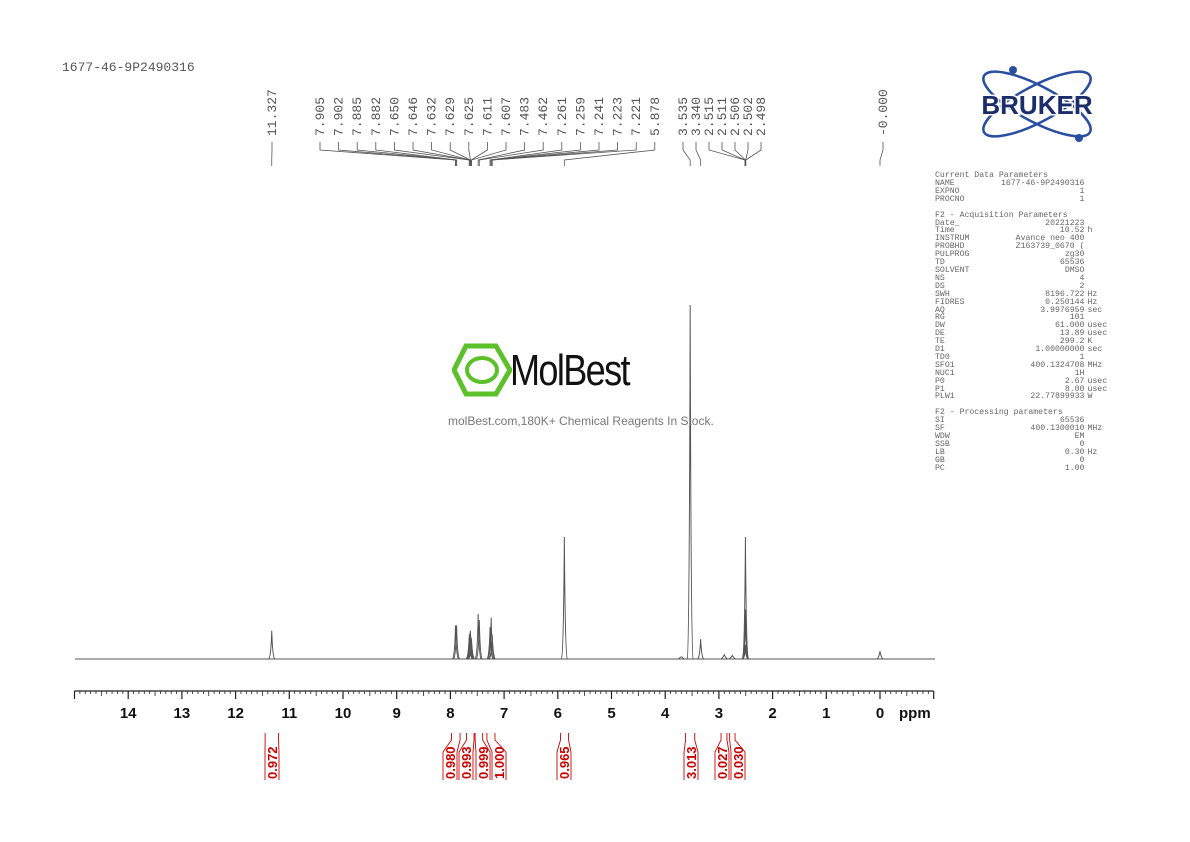 The width and height of the screenshot is (1190, 842). Describe the element at coordinates (691, 762) in the screenshot. I see `integral-value: 3.013` at that location.